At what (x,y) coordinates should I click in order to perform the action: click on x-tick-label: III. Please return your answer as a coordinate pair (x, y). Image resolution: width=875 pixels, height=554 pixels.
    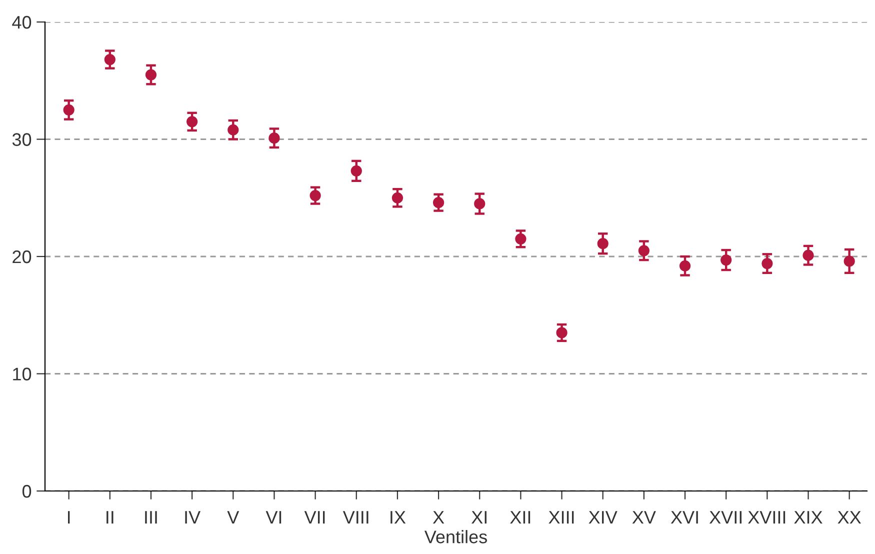
    Looking at the image, I should click on (151, 517).